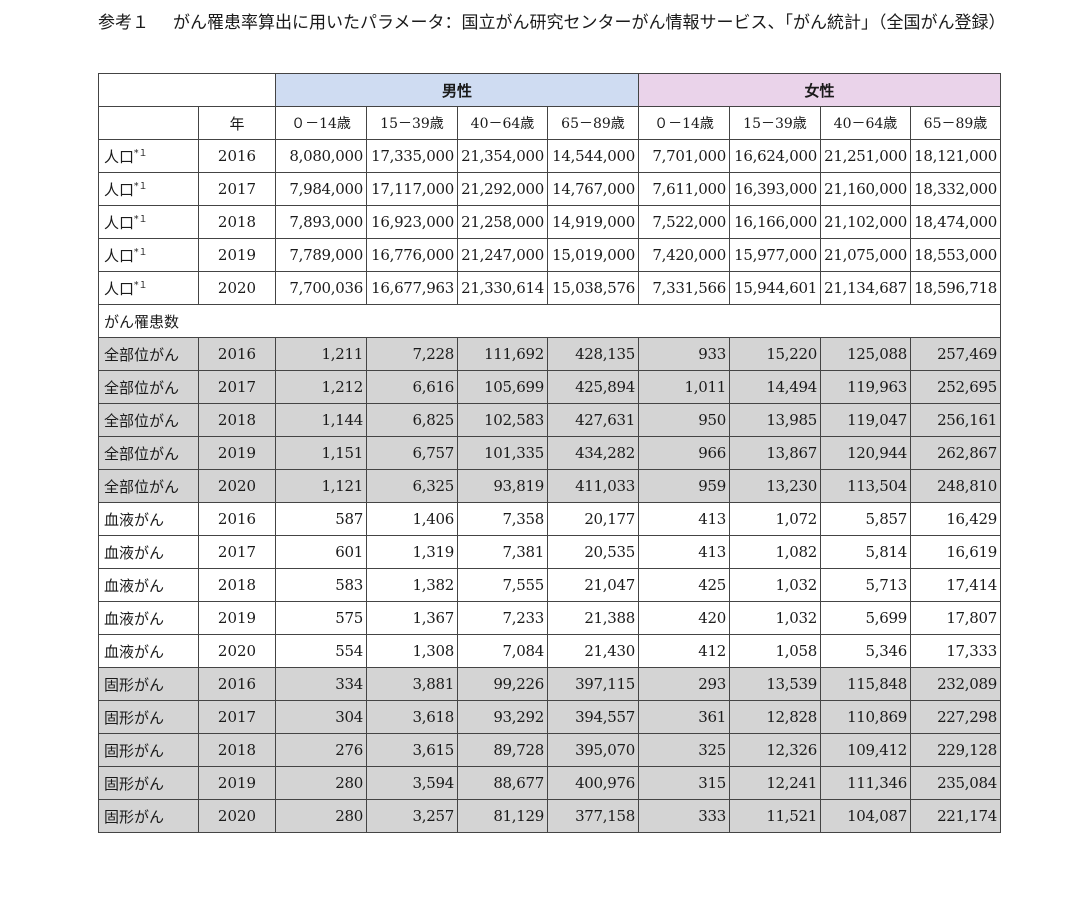 The width and height of the screenshot is (1074, 900). Describe the element at coordinates (775, 156) in the screenshot. I see `value-cell: 16,624,000` at that location.